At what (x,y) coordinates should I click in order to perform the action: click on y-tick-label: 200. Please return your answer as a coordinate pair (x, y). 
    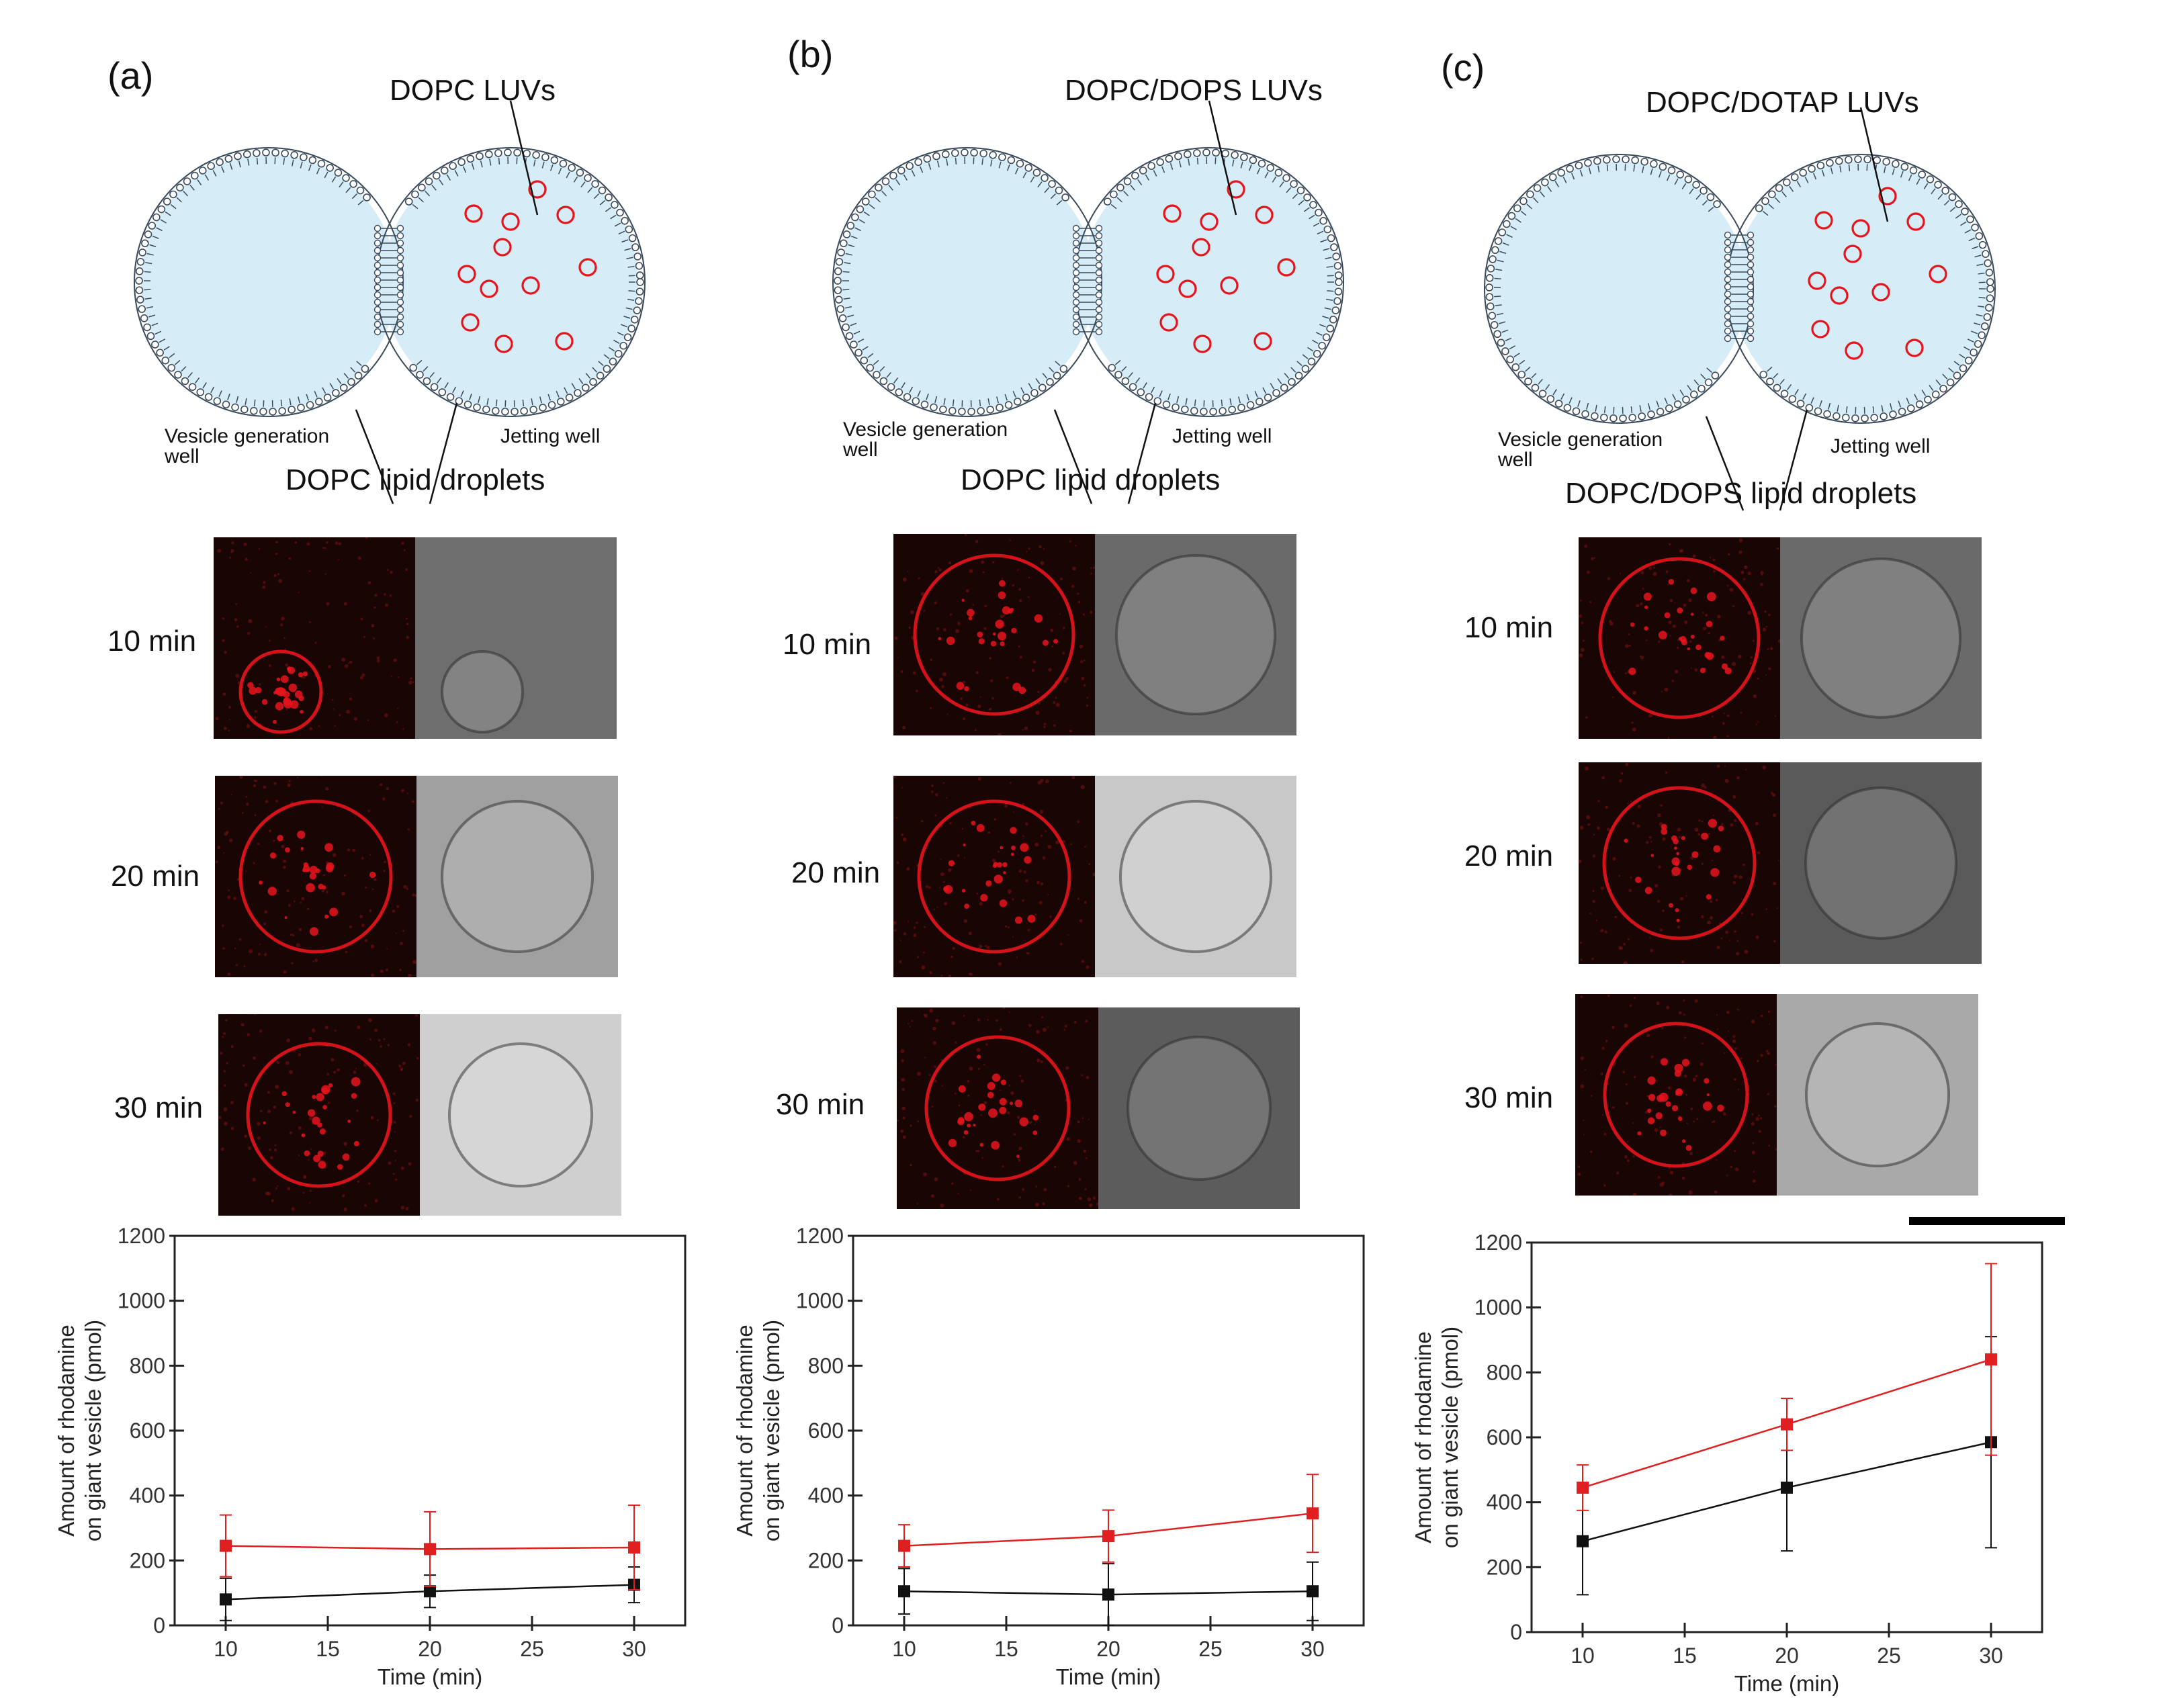
    Looking at the image, I should click on (147, 1560).